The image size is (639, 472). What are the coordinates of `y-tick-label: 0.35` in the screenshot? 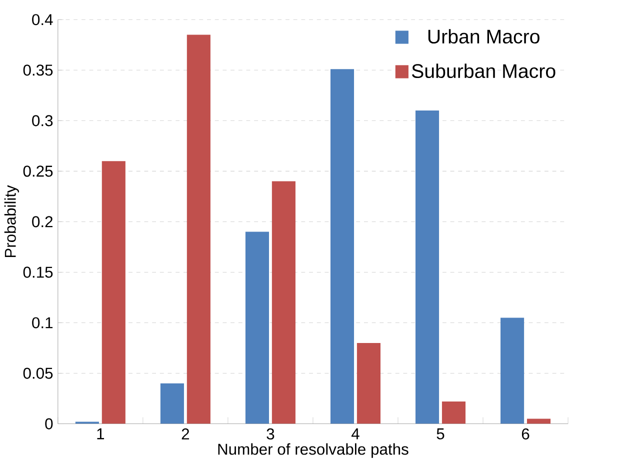 It's located at (38, 70).